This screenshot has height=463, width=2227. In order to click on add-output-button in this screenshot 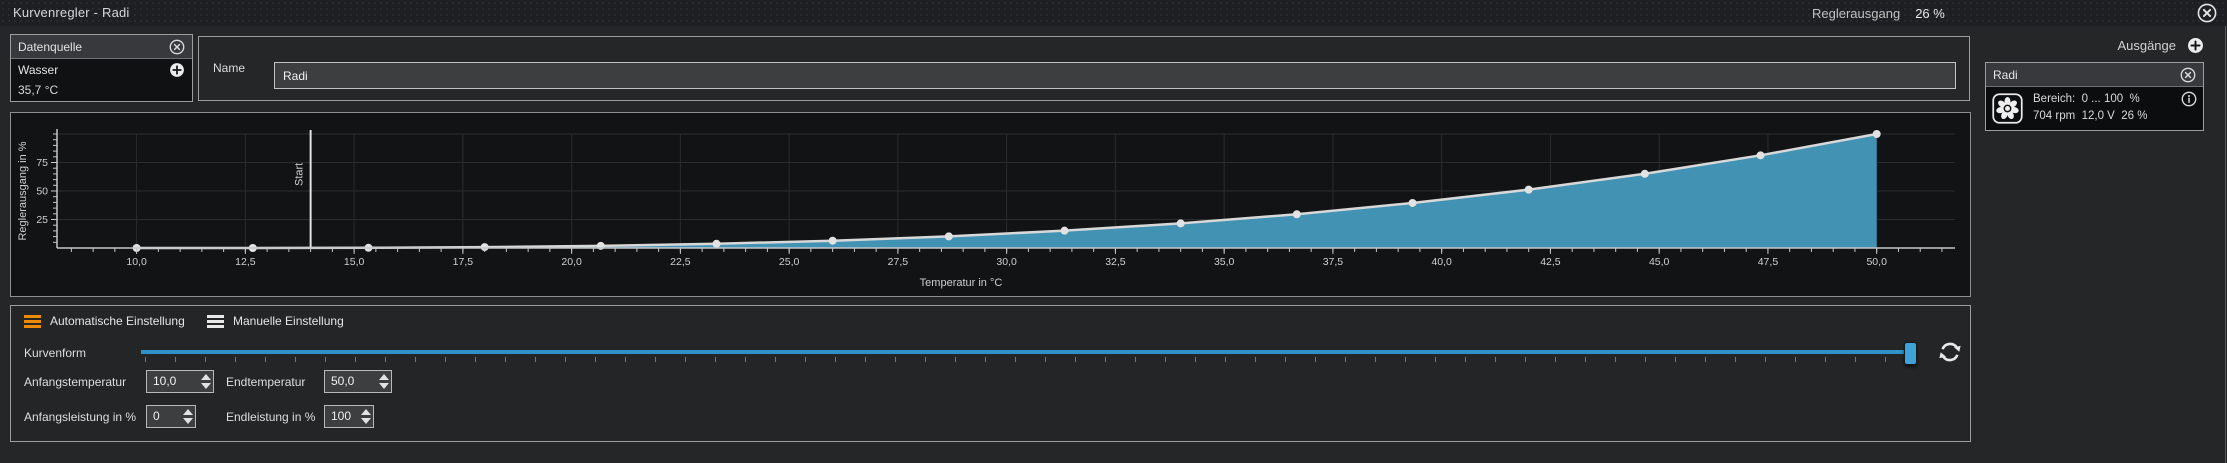, I will do `click(2195, 45)`.